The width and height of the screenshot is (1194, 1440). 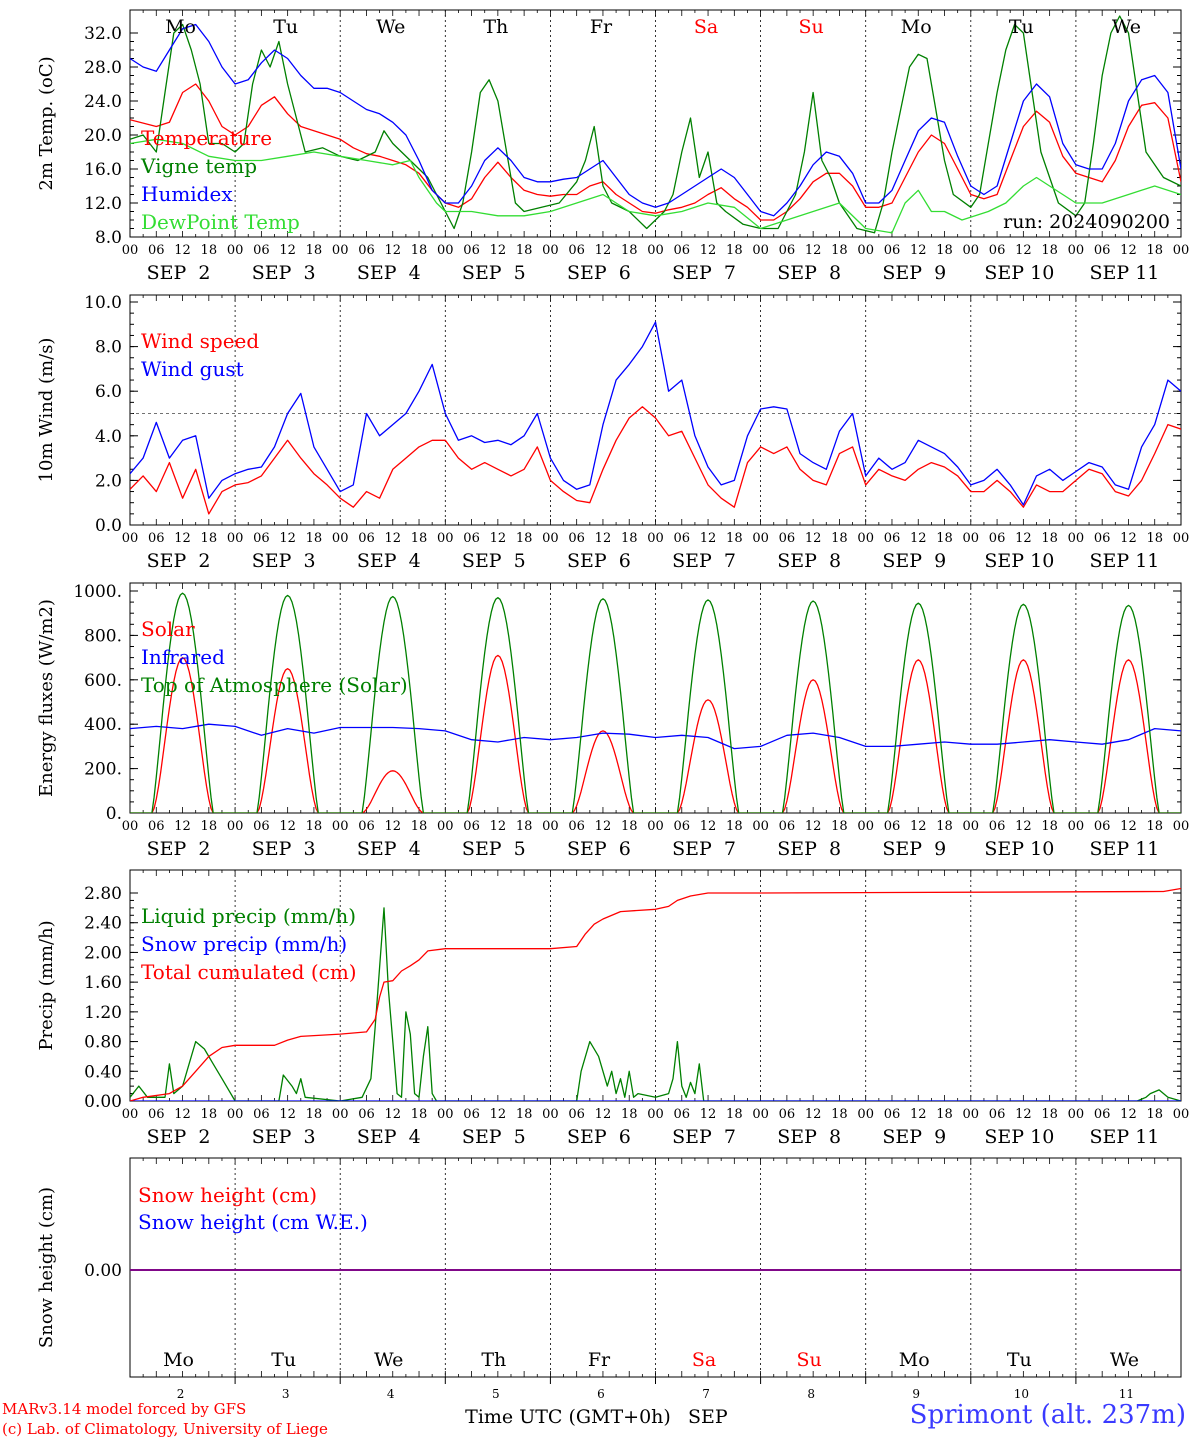 I want to click on y-axis-label: Precip (mm/h), so click(x=46, y=985).